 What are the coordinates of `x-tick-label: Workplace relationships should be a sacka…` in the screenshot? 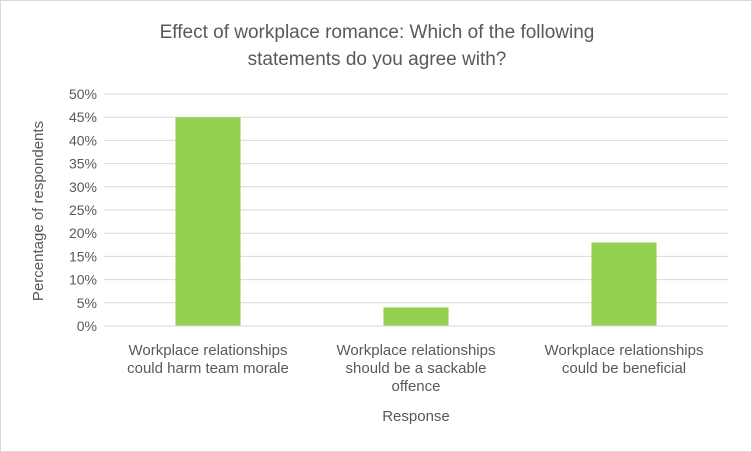 It's located at (416, 368).